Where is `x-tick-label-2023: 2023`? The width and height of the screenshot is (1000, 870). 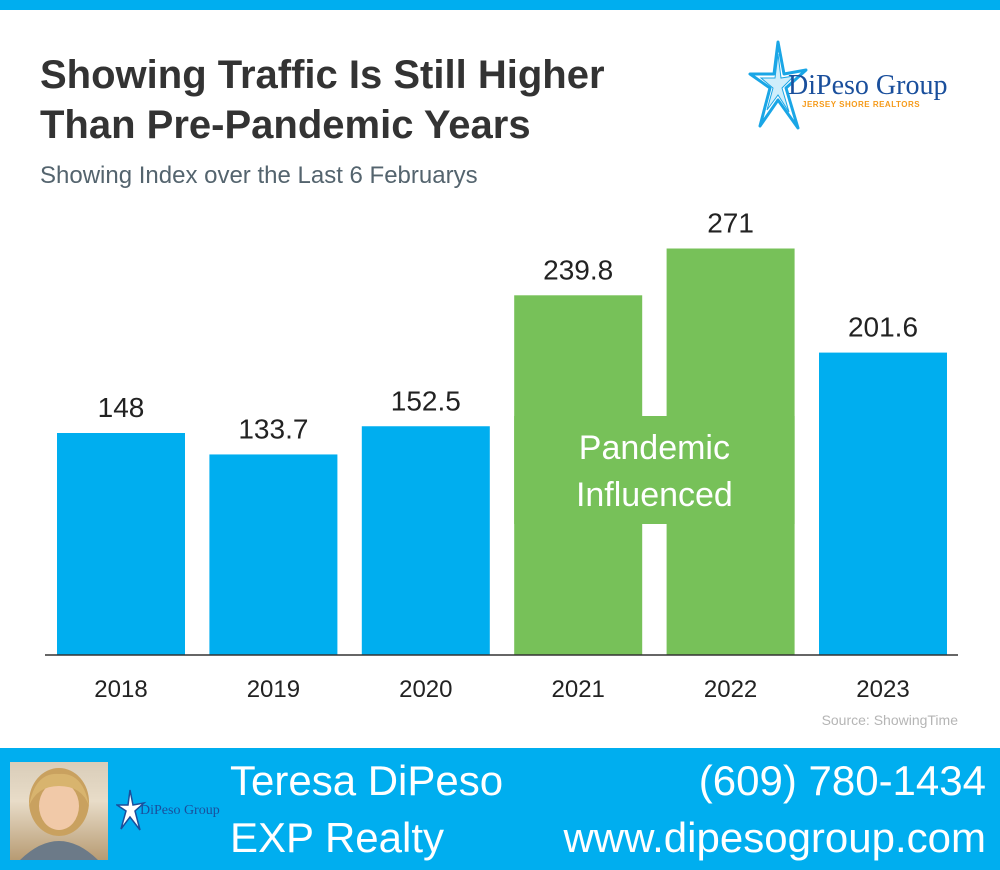
x-tick-label-2023: 2023 is located at coordinates (882, 689).